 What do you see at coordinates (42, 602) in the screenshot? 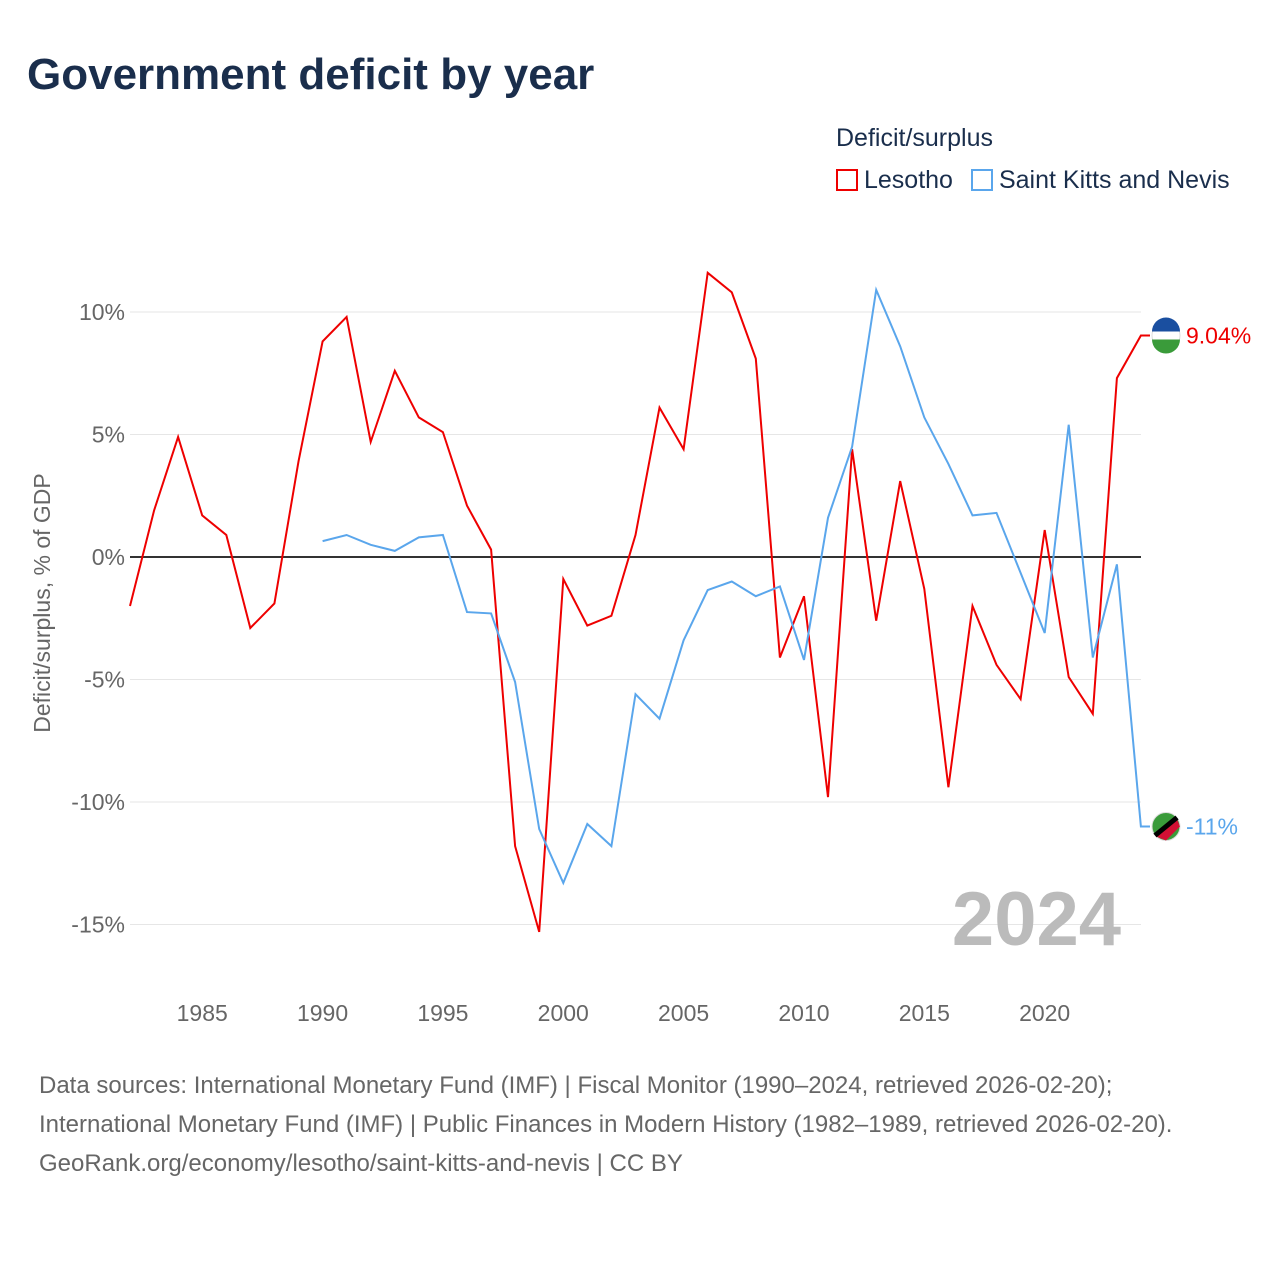
I see `y-axis-label: Deficit/surplus, % of GDP` at bounding box center [42, 602].